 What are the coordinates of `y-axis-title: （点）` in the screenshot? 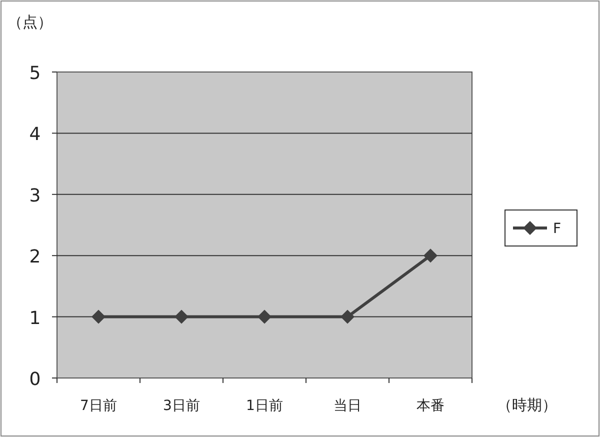 It's located at (30, 22).